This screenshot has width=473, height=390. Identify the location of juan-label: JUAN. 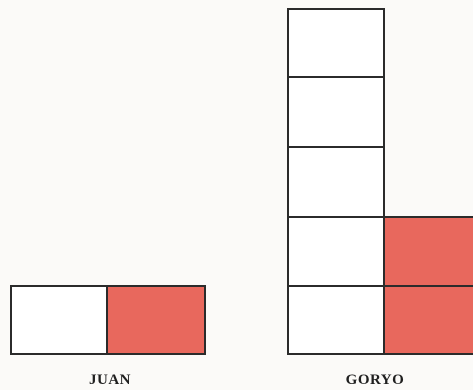
(110, 380).